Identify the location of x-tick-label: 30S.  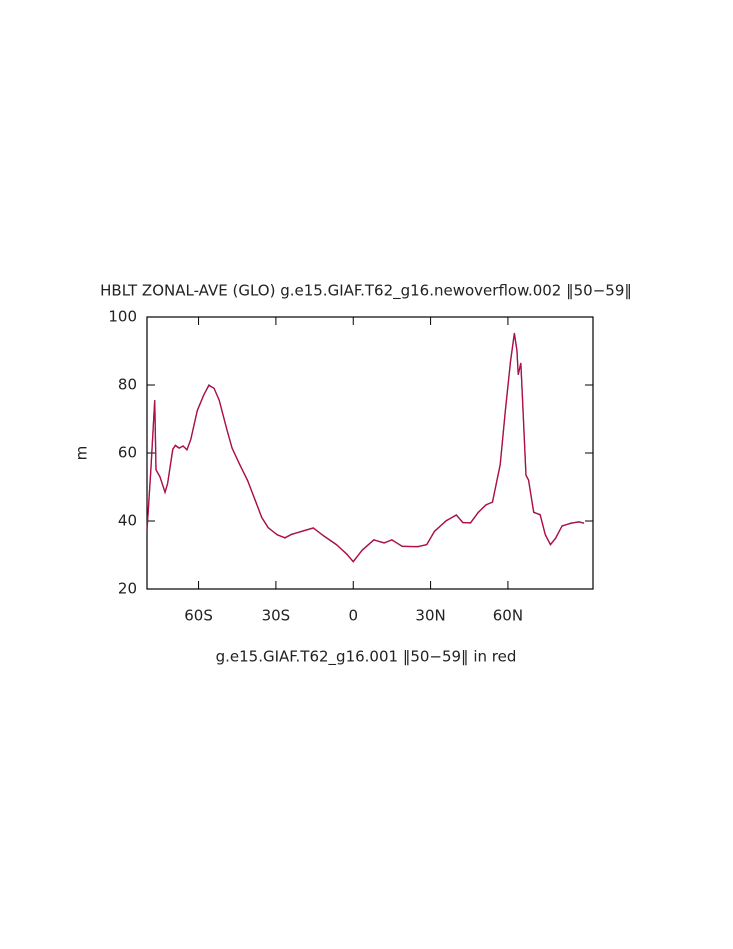
(276, 616).